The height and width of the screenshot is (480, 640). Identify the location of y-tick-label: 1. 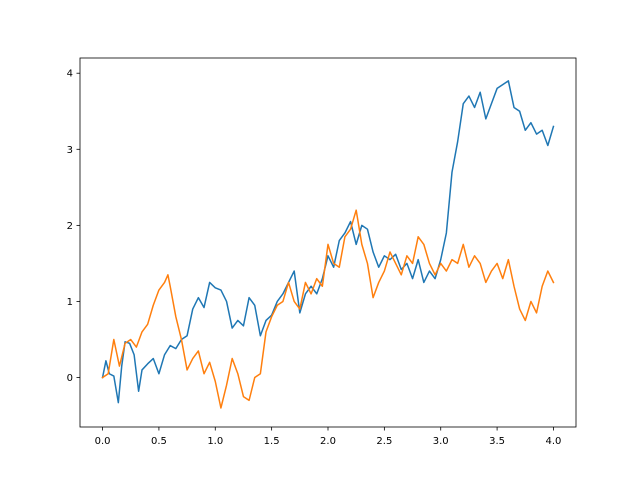
(70, 302).